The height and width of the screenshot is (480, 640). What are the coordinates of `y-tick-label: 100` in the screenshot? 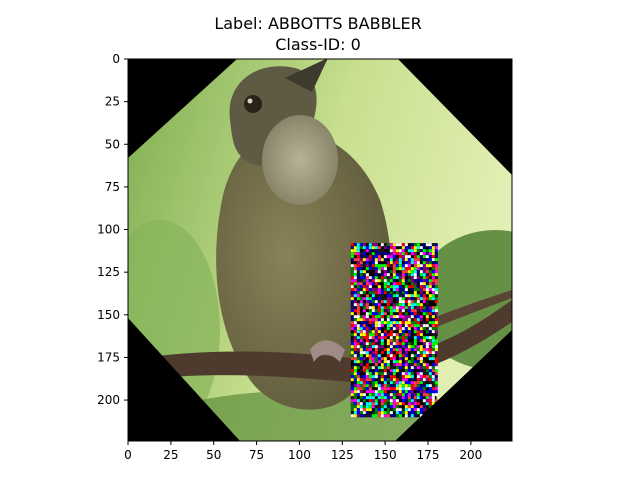 It's located at (108, 230).